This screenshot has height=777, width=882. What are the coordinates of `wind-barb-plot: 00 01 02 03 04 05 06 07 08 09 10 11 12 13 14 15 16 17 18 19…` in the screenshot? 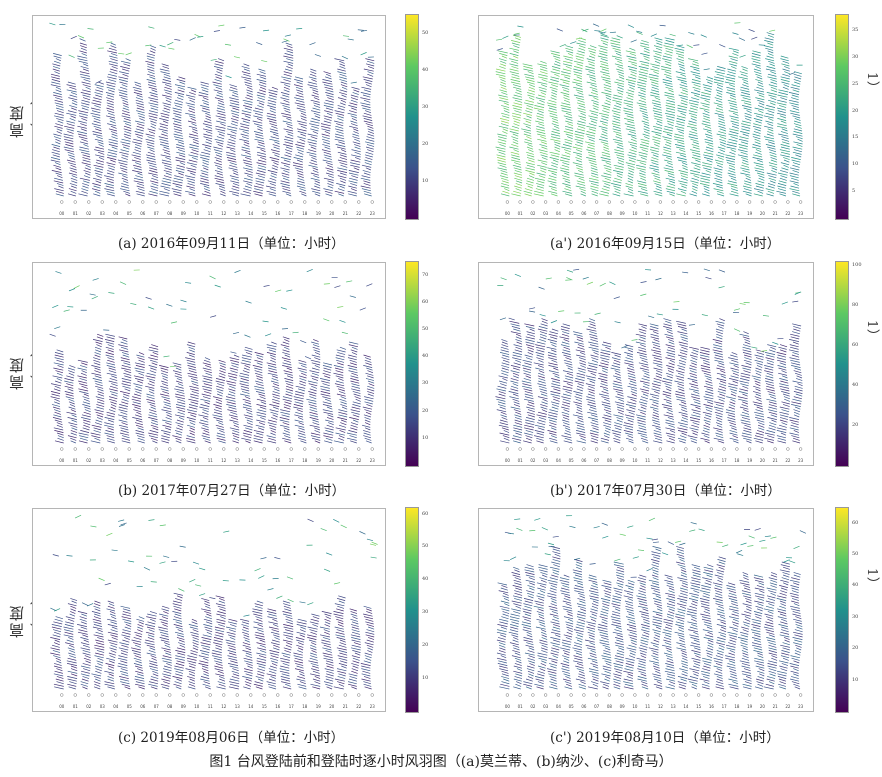 It's located at (212, 365).